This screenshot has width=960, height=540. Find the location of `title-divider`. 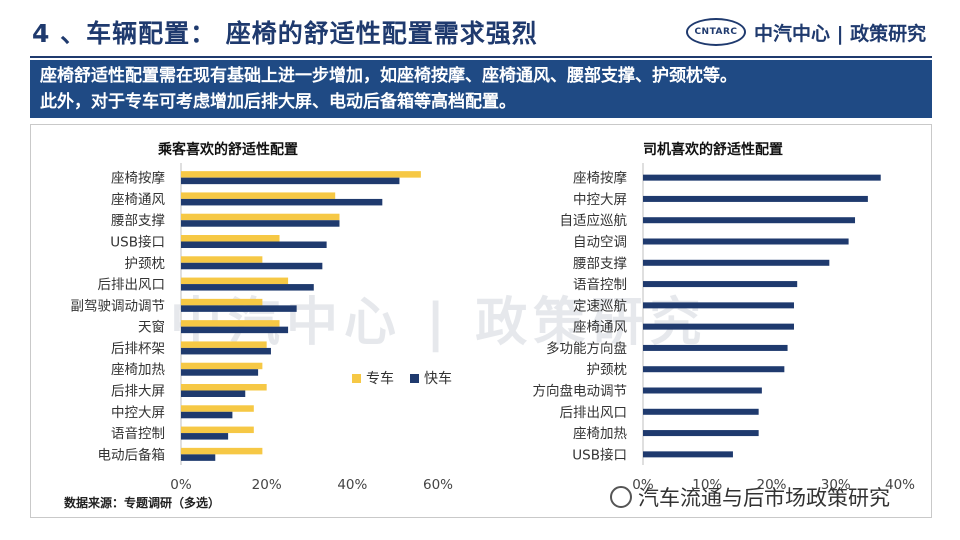

title-divider is located at coordinates (481, 57).